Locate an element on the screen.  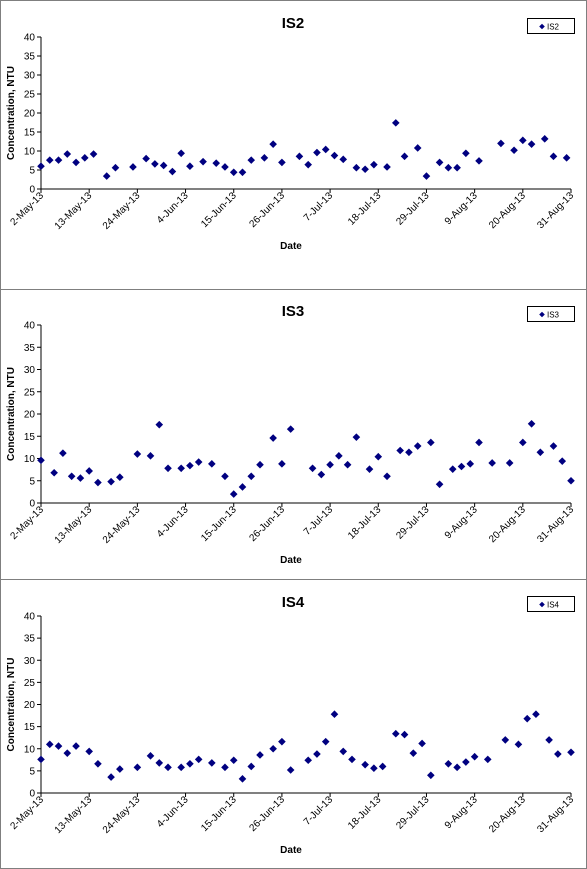
x-tick-label: 20-Aug-13 is located at coordinates (507, 210).